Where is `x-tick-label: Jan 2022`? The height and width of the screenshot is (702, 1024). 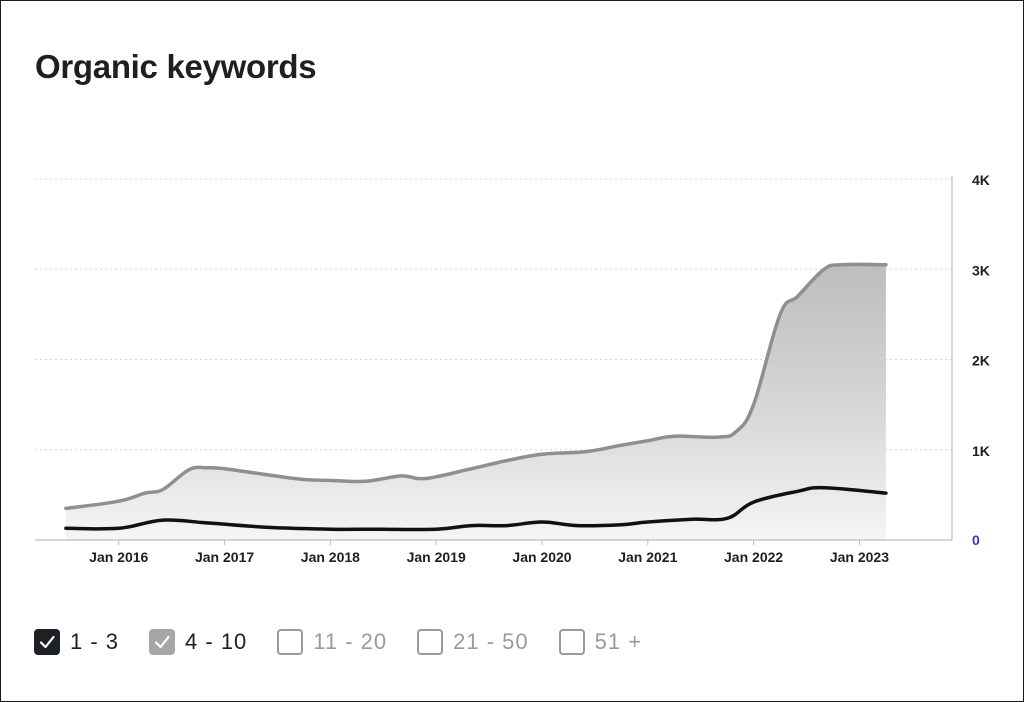
x-tick-label: Jan 2022 is located at coordinates (753, 557).